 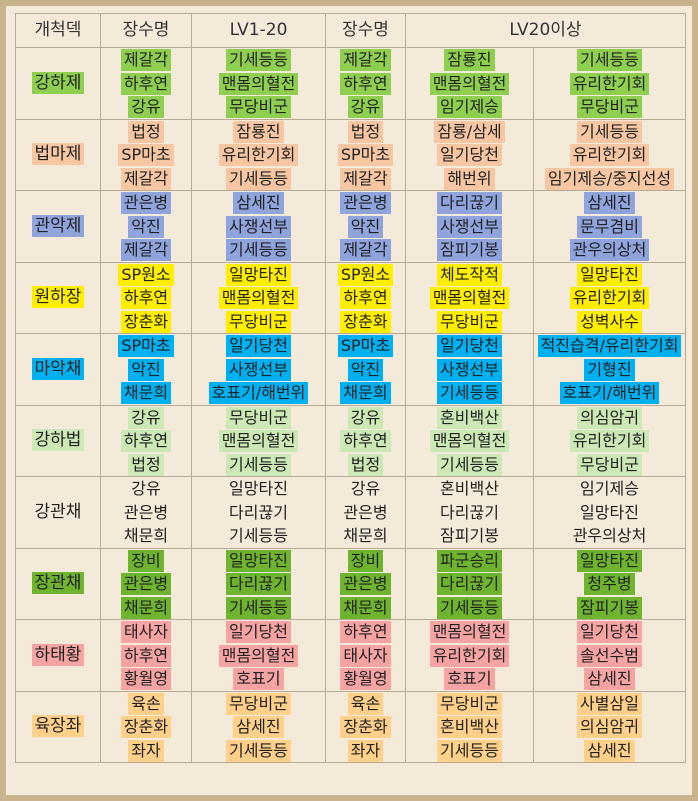 What do you see at coordinates (258, 298) in the screenshot?
I see `skill-lv1-20-cell: 맨몸의혈전` at bounding box center [258, 298].